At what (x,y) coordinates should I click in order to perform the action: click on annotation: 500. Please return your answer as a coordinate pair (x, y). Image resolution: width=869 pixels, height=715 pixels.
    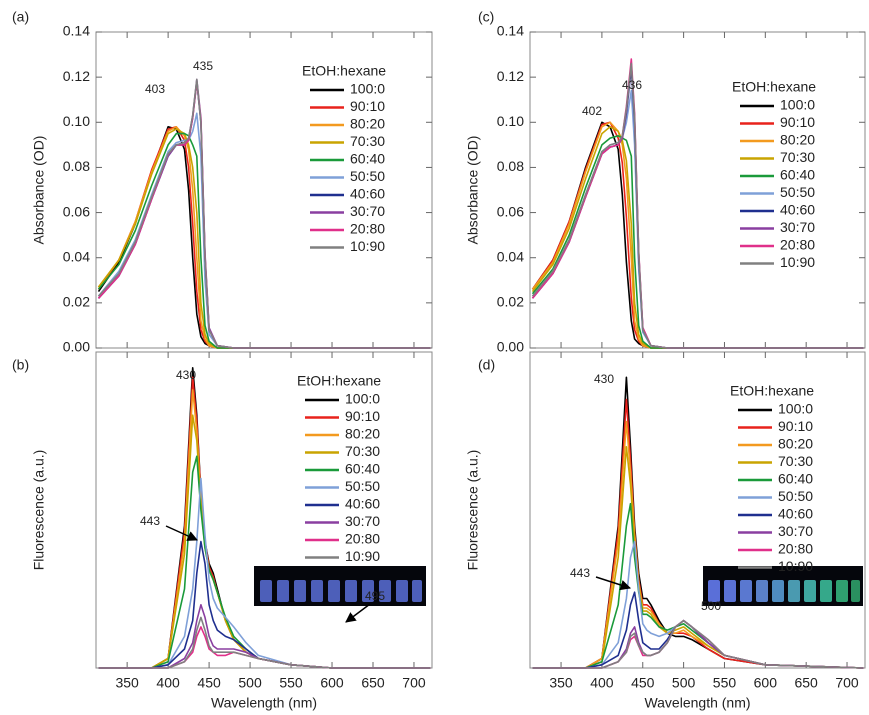
    Looking at the image, I should click on (711, 606).